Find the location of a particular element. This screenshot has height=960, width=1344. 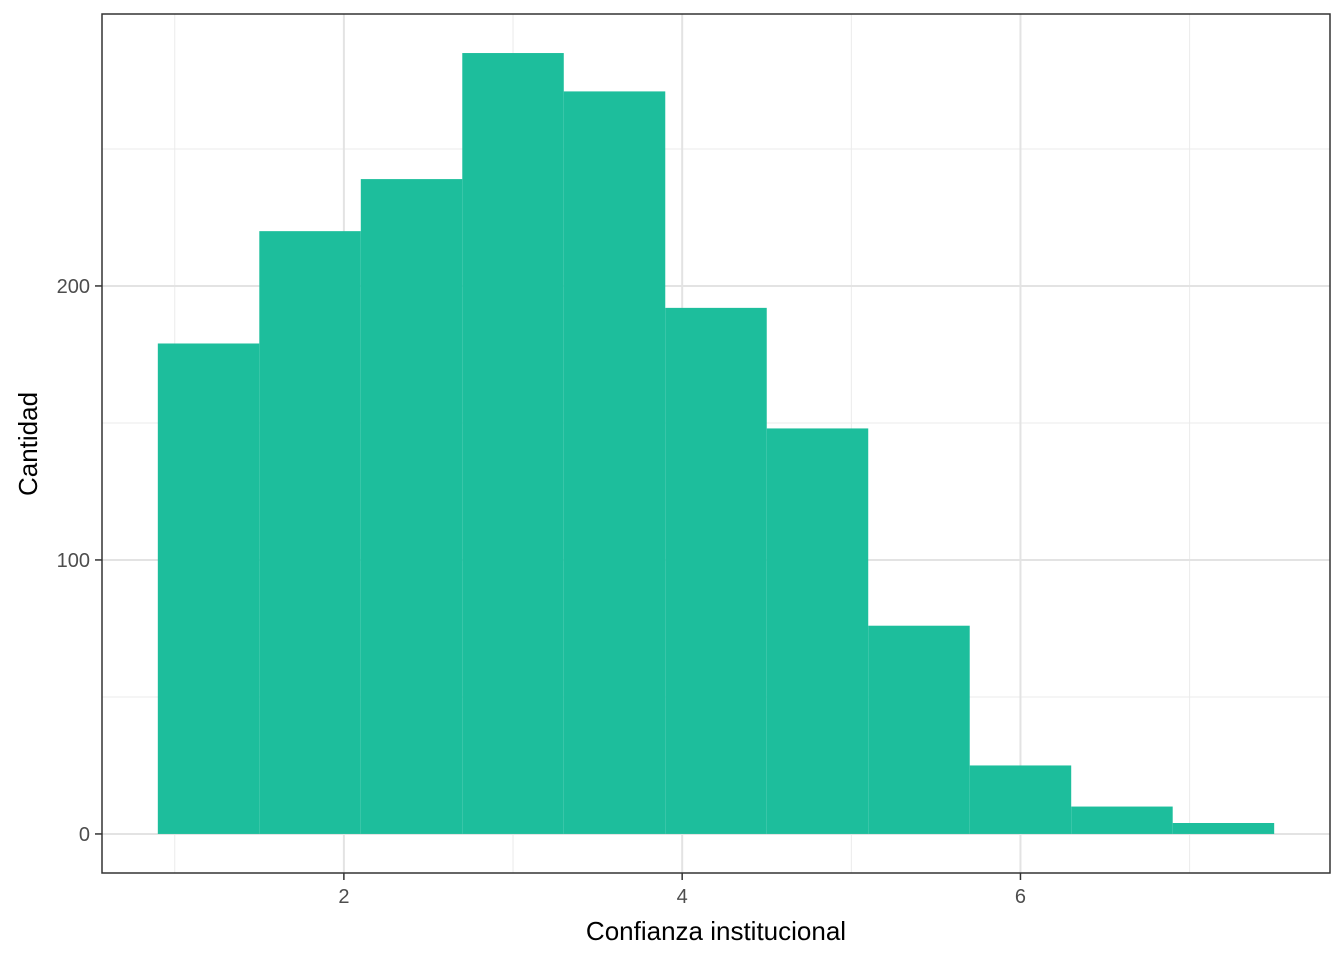

x-axis-ticks: 2 4 6 is located at coordinates (682, 890).